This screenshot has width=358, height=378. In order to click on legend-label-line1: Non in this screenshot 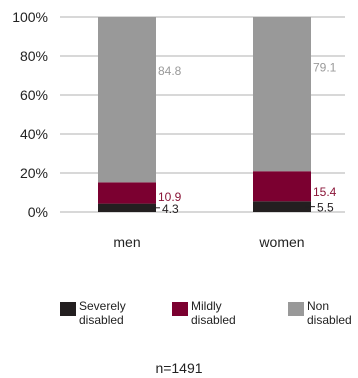, I will do `click(318, 306)`.